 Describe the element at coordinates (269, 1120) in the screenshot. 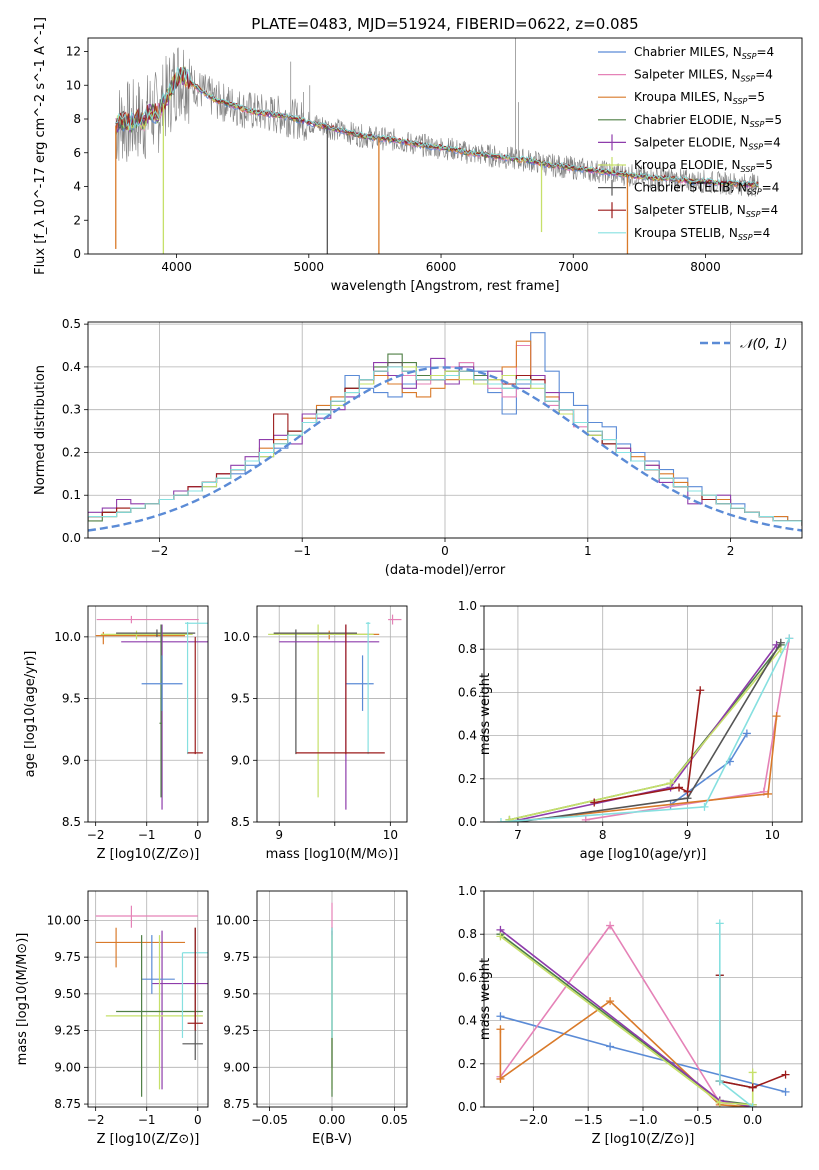

I see `x-tick-label: −0.05` at that location.